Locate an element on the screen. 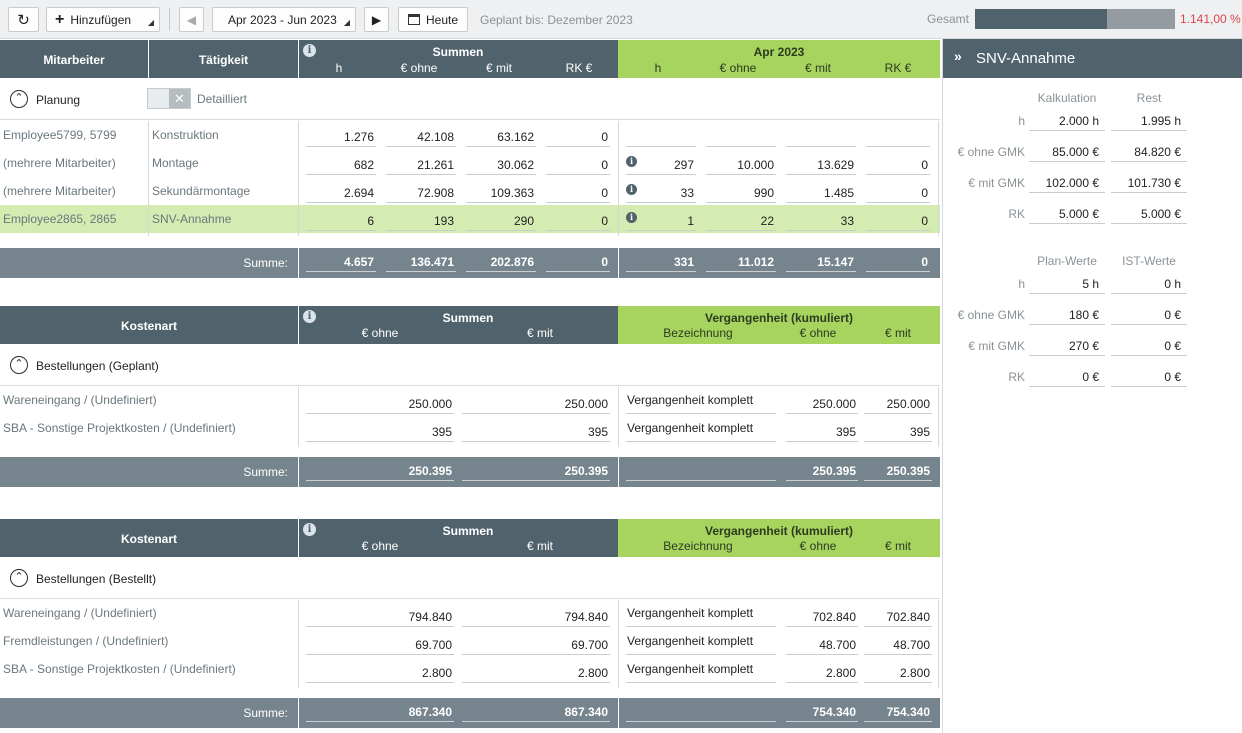  mit-cell: 63.162 is located at coordinates (501, 137).